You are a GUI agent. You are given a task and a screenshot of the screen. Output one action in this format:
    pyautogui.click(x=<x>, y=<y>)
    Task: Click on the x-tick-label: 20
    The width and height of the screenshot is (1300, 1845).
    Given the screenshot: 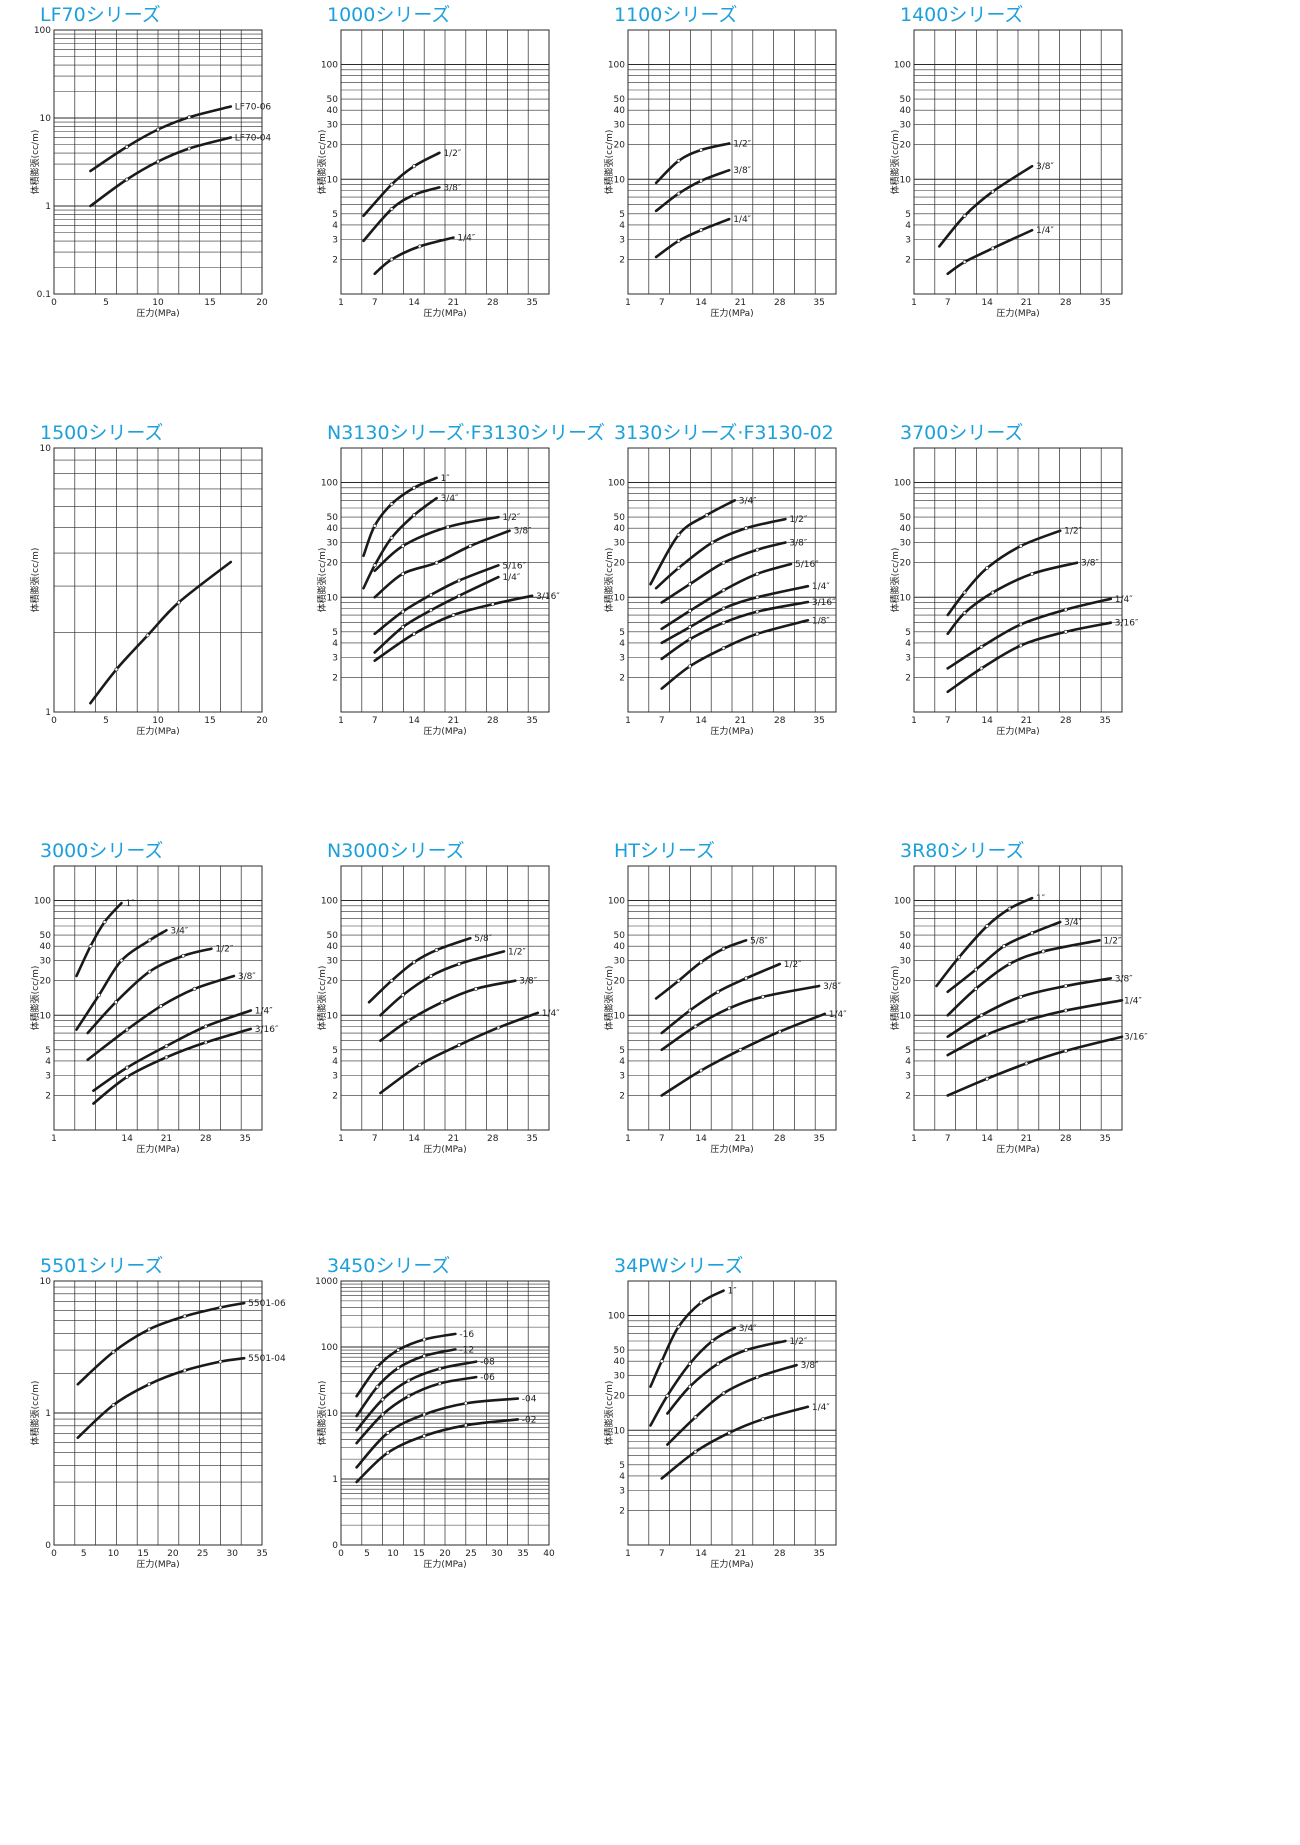 What is the action you would take?
    pyautogui.click(x=262, y=721)
    